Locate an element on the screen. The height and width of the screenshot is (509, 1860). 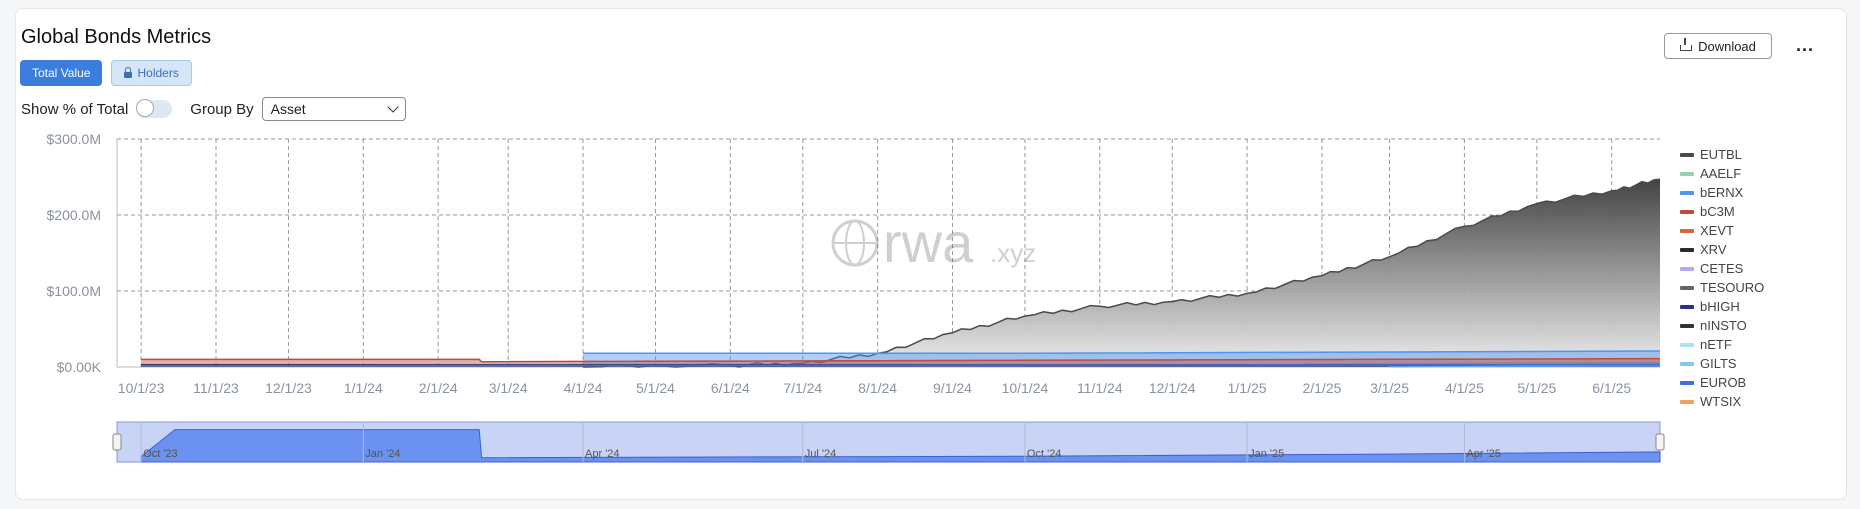
legend-item-eurob: EUROB is located at coordinates (1722, 382).